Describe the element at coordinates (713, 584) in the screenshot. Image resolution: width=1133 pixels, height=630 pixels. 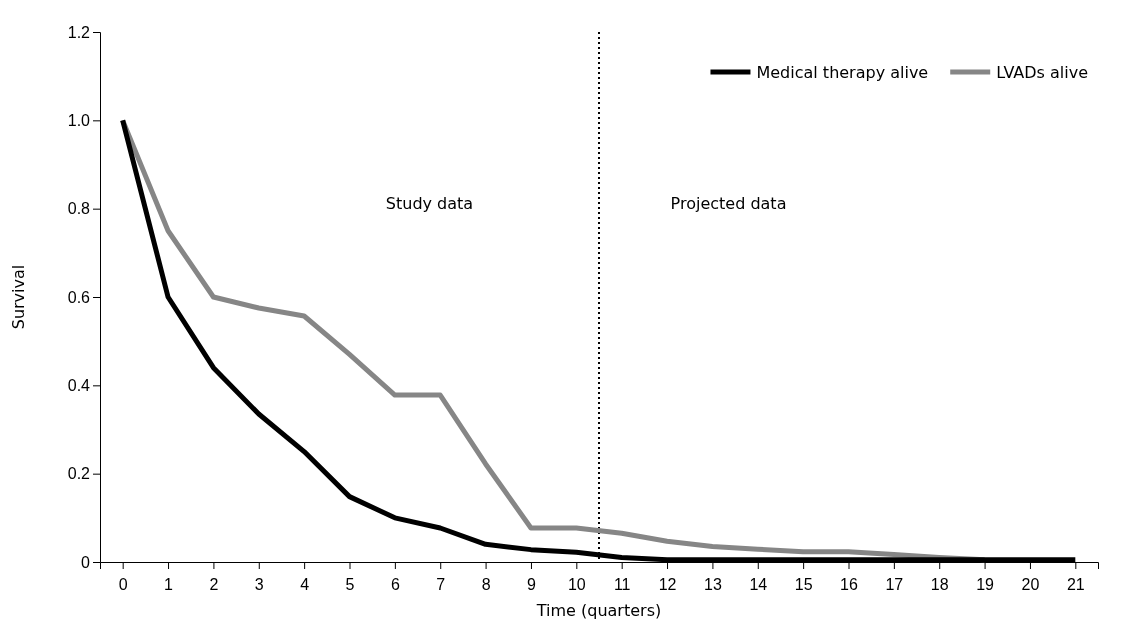
I see `x-tick-label: 13` at that location.